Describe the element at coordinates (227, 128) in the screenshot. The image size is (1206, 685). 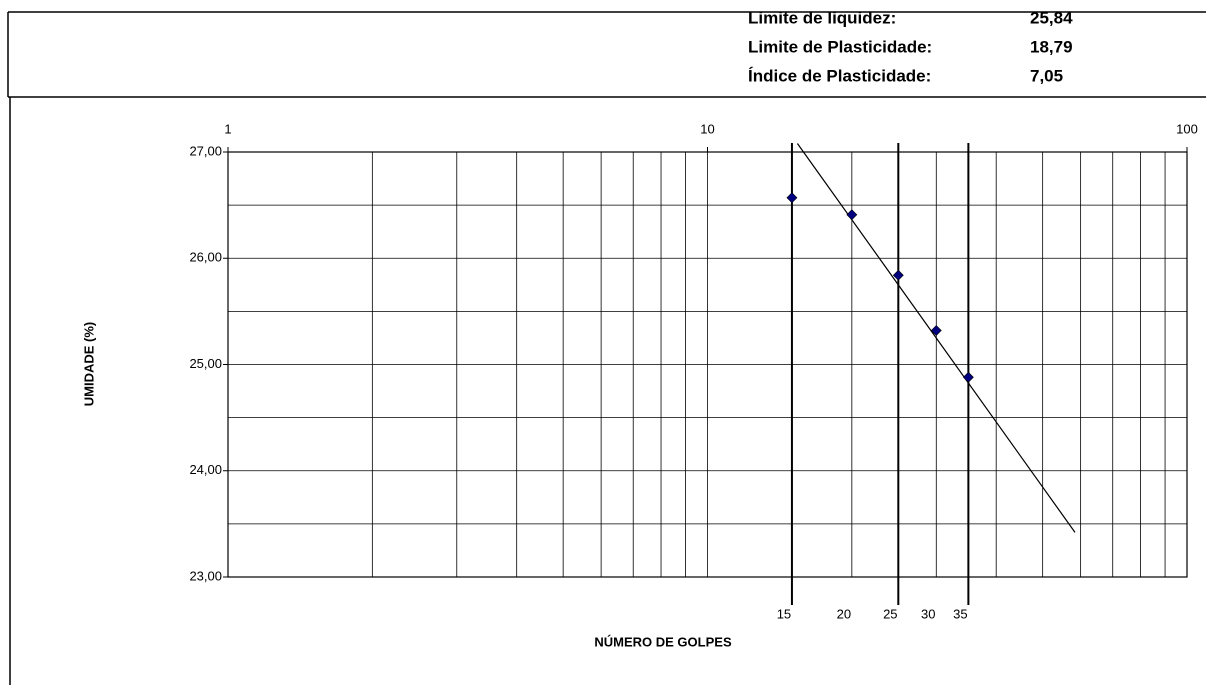
I see `x-tick-label: 1` at that location.